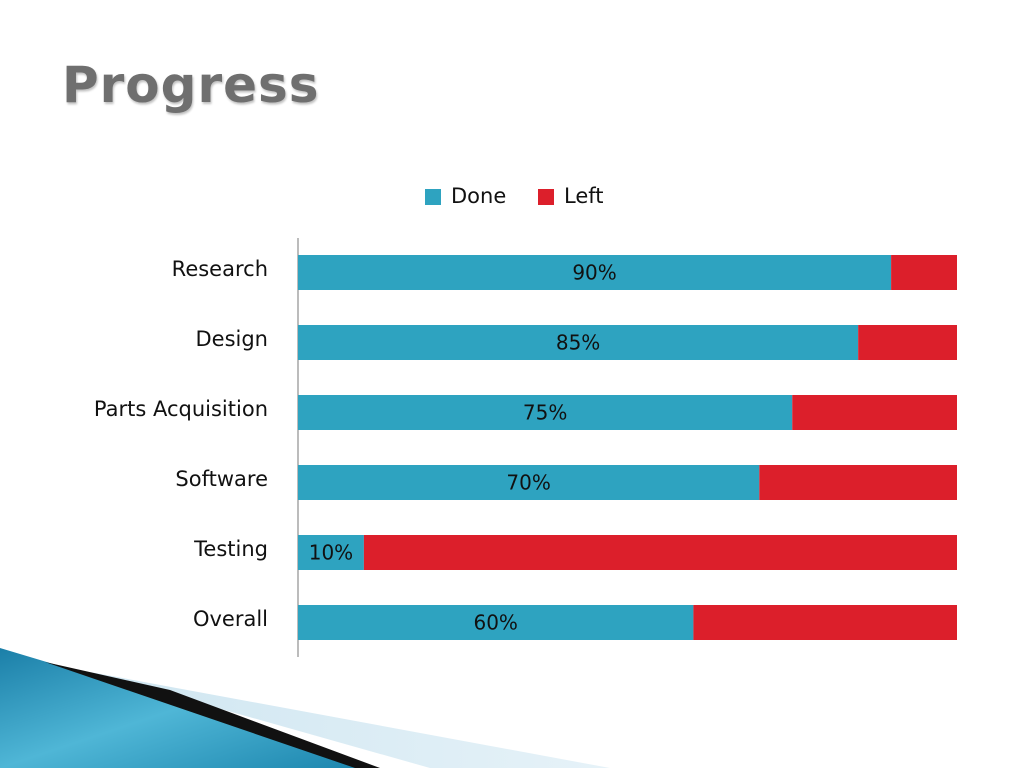  I want to click on data-label-research: 90%, so click(594, 273).